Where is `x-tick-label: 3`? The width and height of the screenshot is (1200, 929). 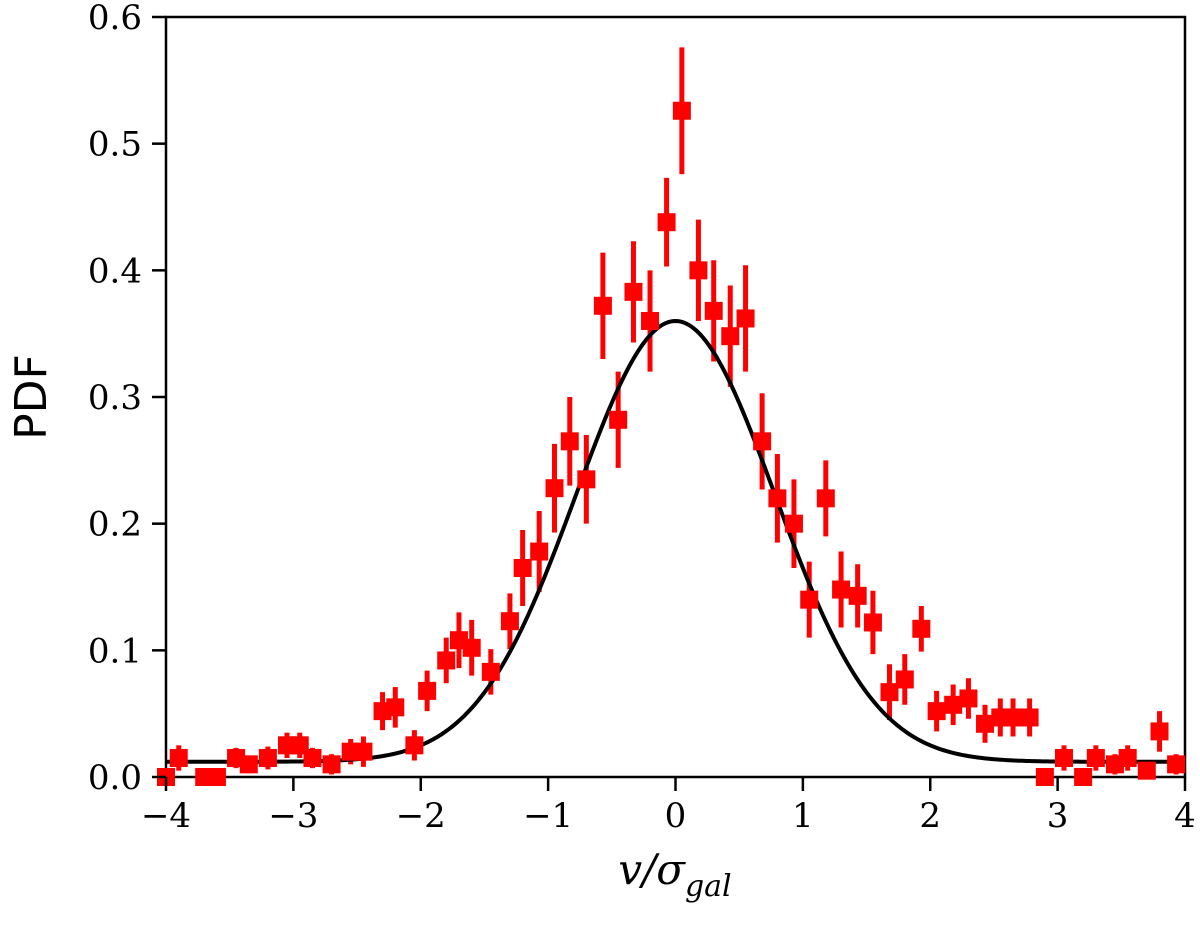 x-tick-label: 3 is located at coordinates (1058, 816).